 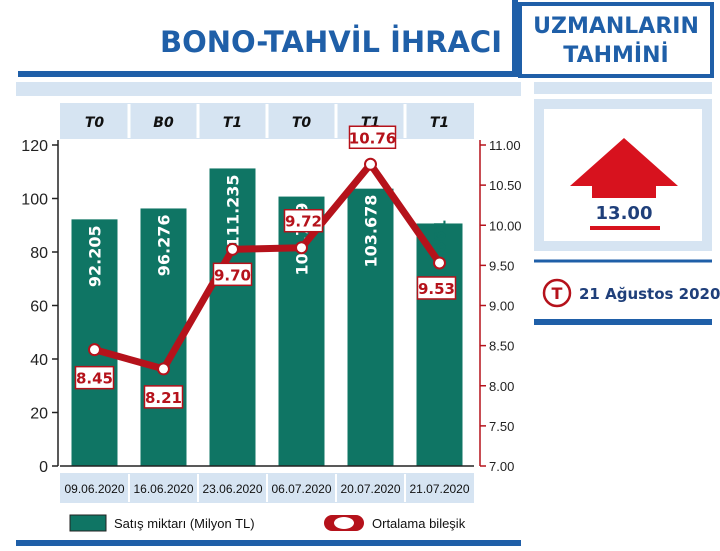 What do you see at coordinates (34, 200) in the screenshot?
I see `left-tick-label: 100` at bounding box center [34, 200].